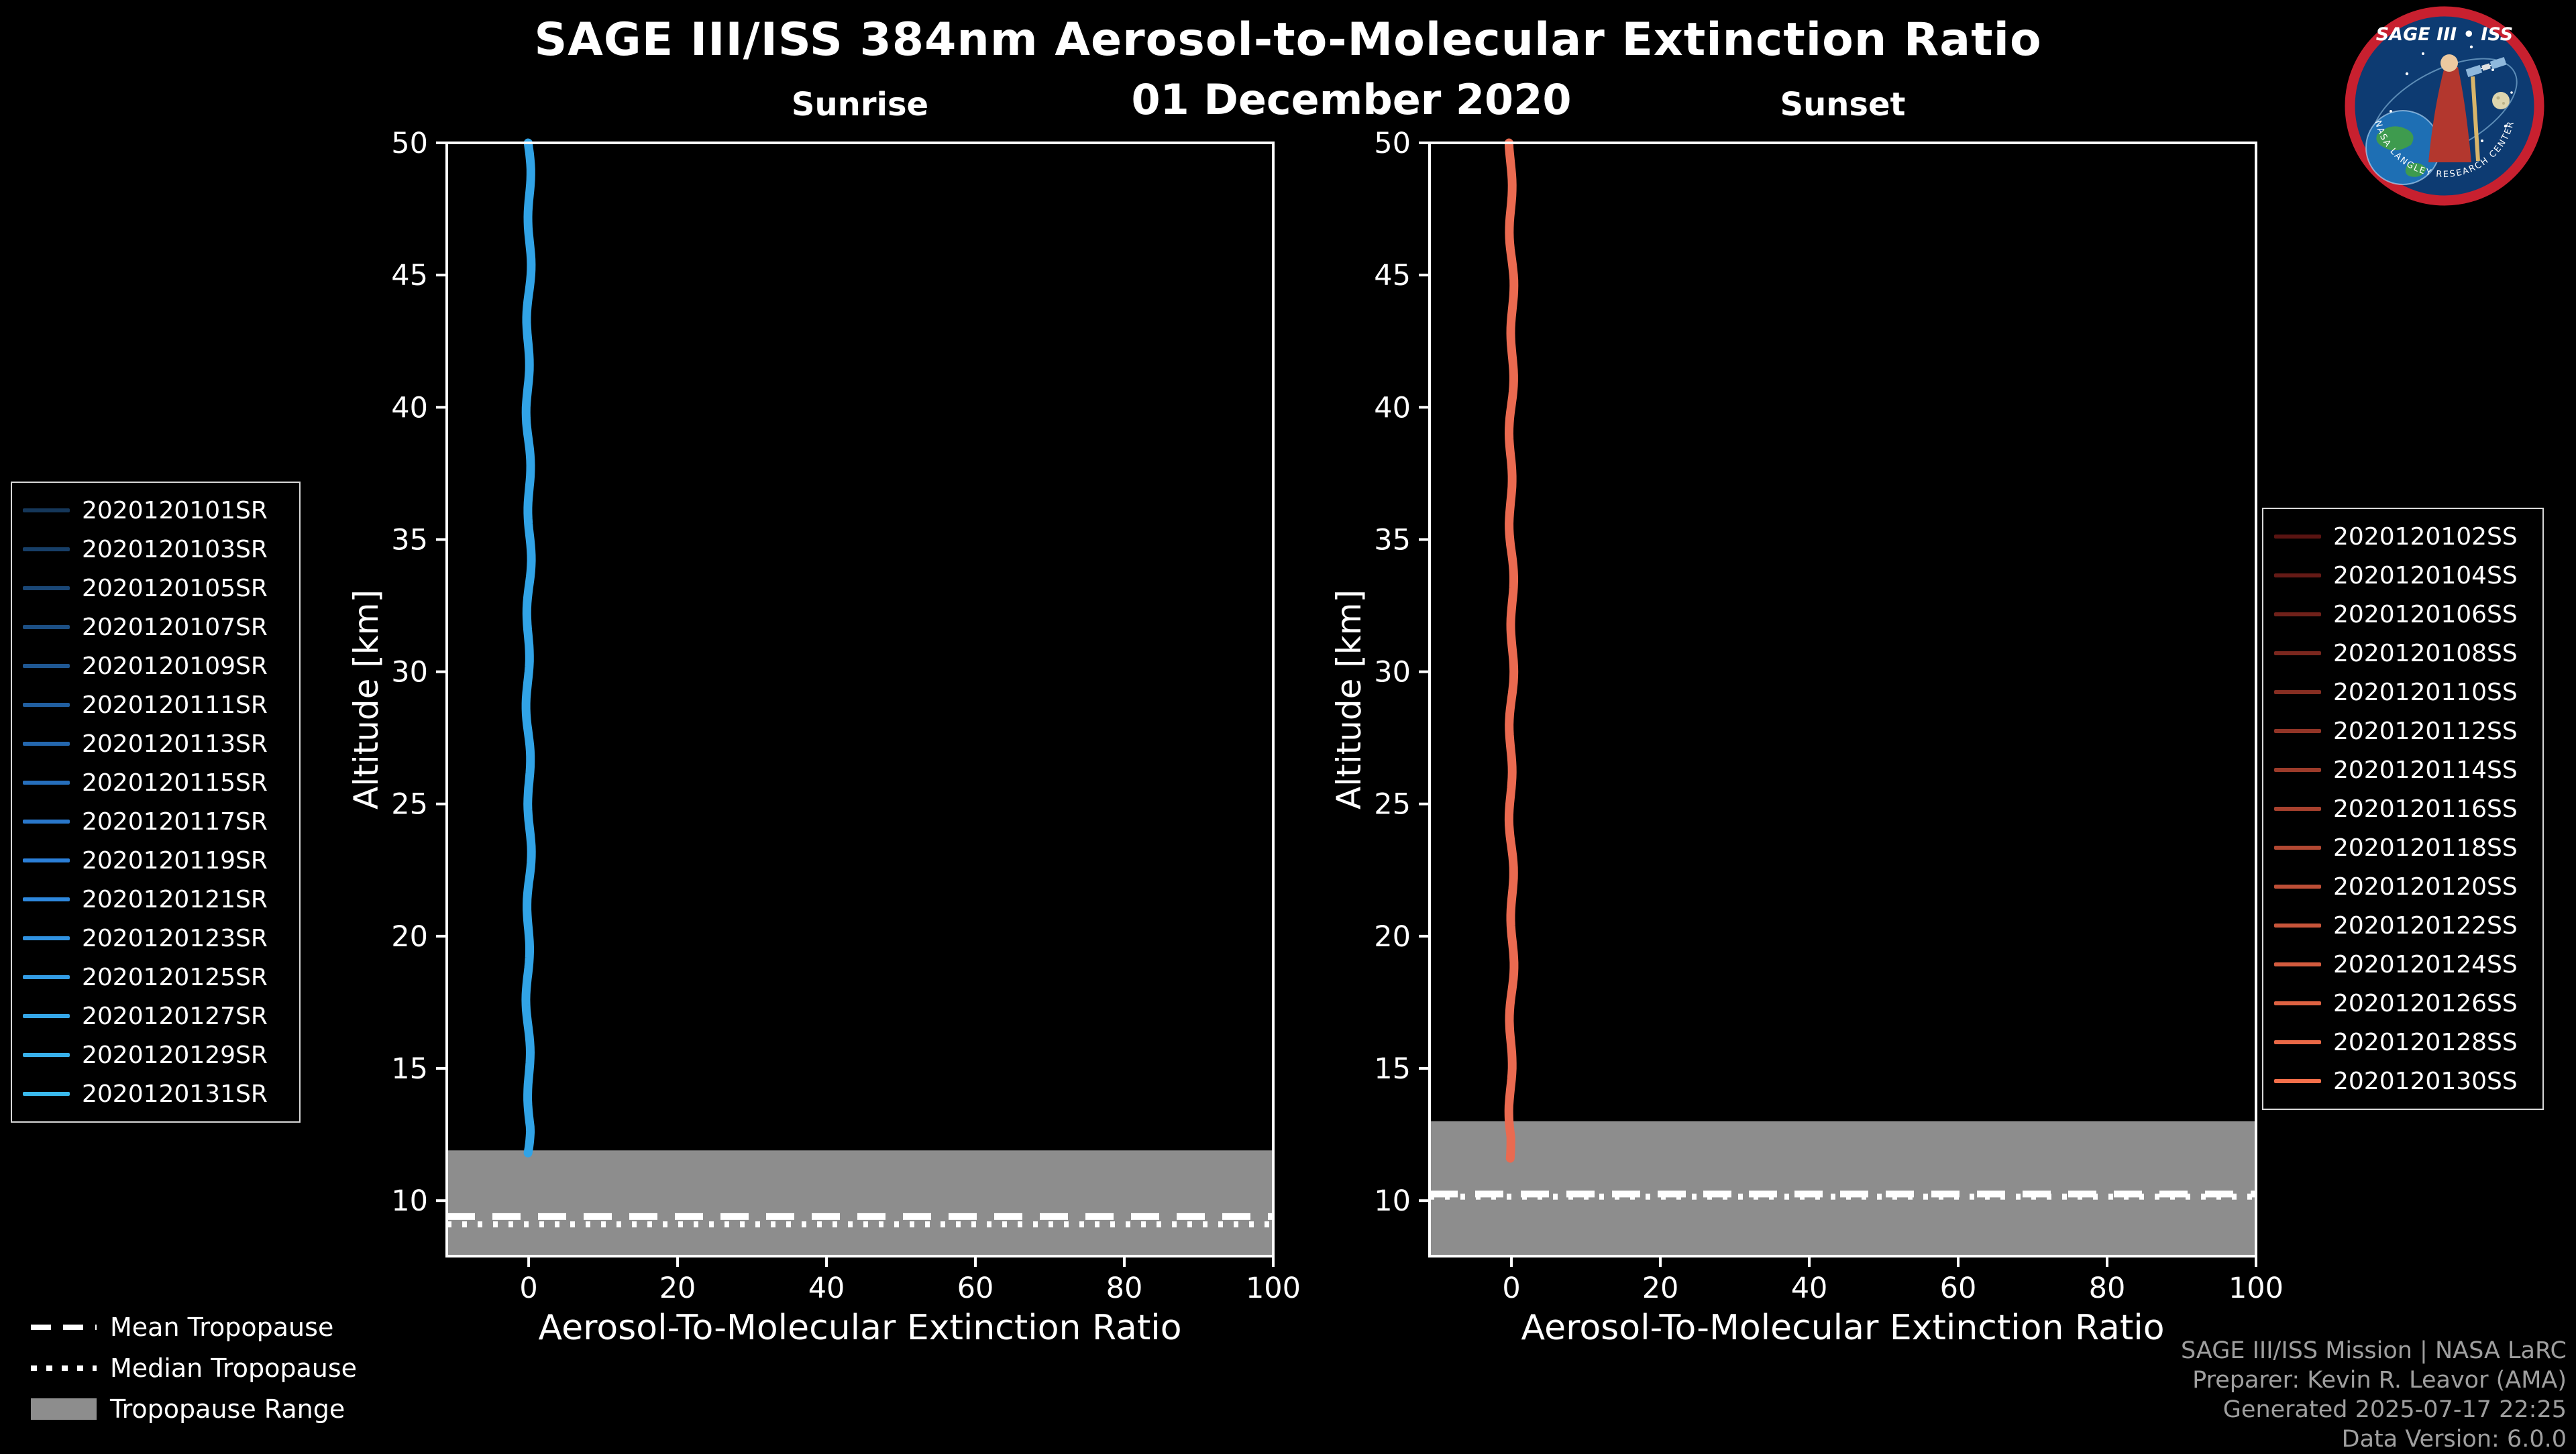  What do you see at coordinates (2454, 1439) in the screenshot?
I see `footer-version-line: Data Version: 6.0.0` at bounding box center [2454, 1439].